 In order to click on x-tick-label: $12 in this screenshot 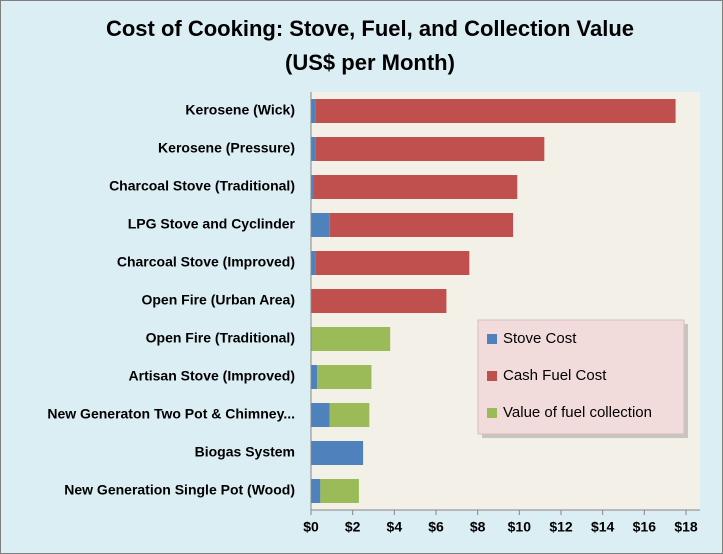, I will do `click(561, 527)`.